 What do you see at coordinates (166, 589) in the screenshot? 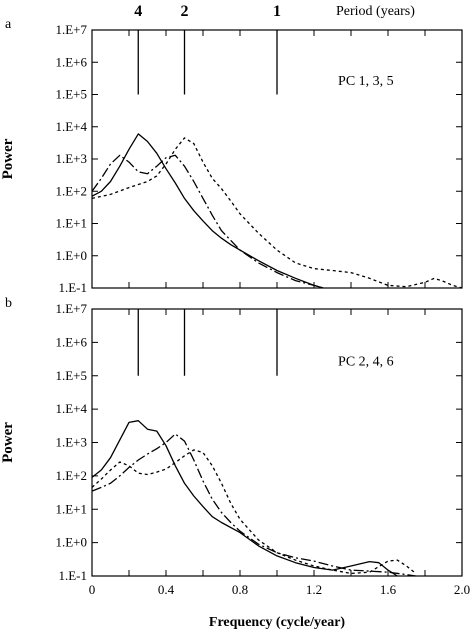
I see `x-tick-label: 0.4` at bounding box center [166, 589].